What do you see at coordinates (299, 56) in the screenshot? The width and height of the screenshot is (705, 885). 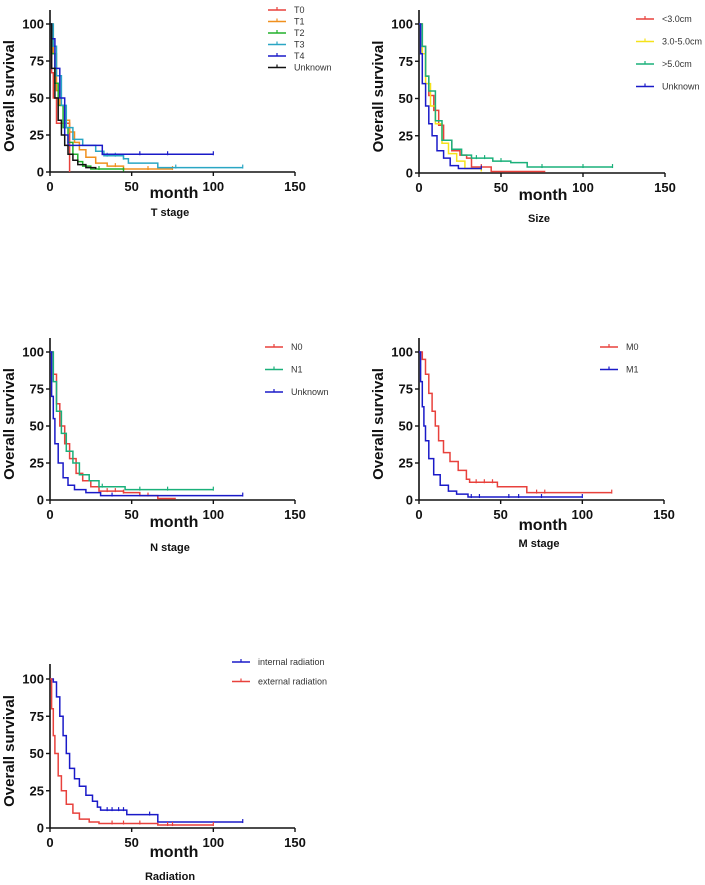 I see `legend-label: T4` at bounding box center [299, 56].